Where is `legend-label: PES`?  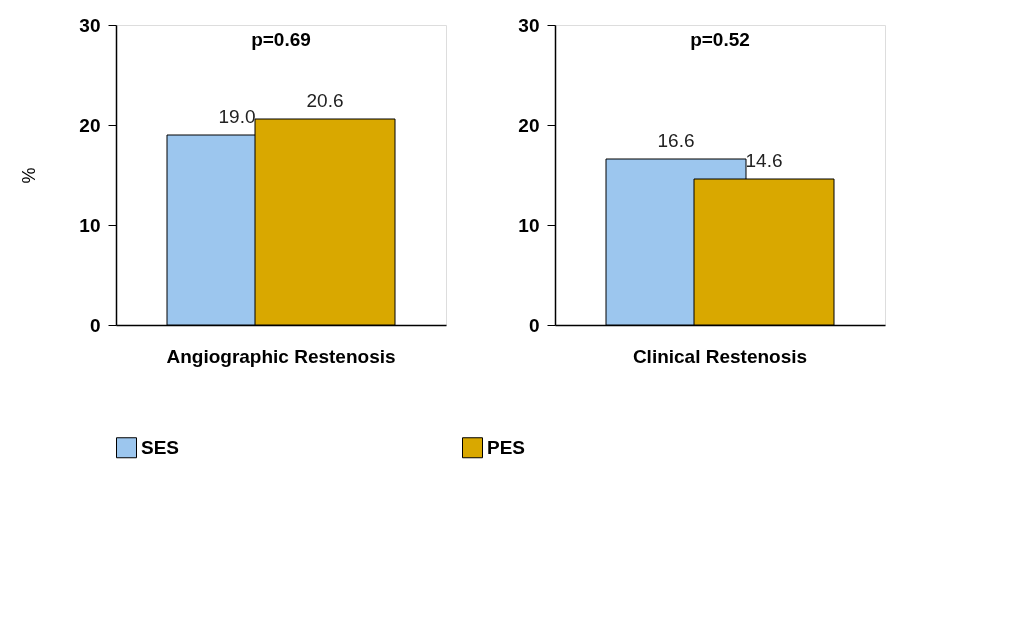 legend-label: PES is located at coordinates (506, 447).